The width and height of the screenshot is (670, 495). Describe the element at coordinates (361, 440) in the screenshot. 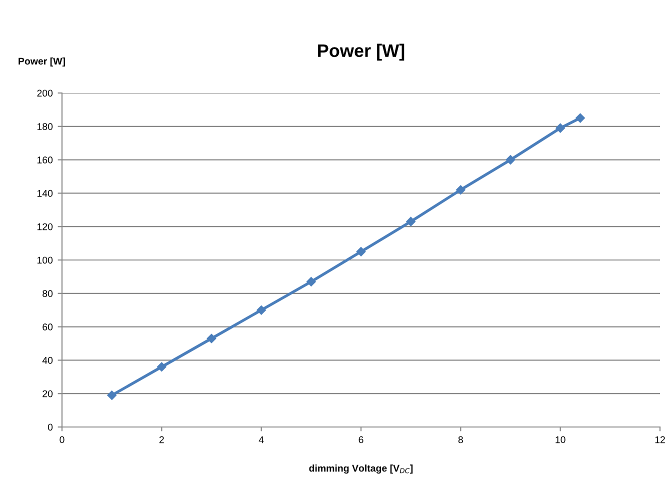

I see `x-tick-label: 6` at that location.